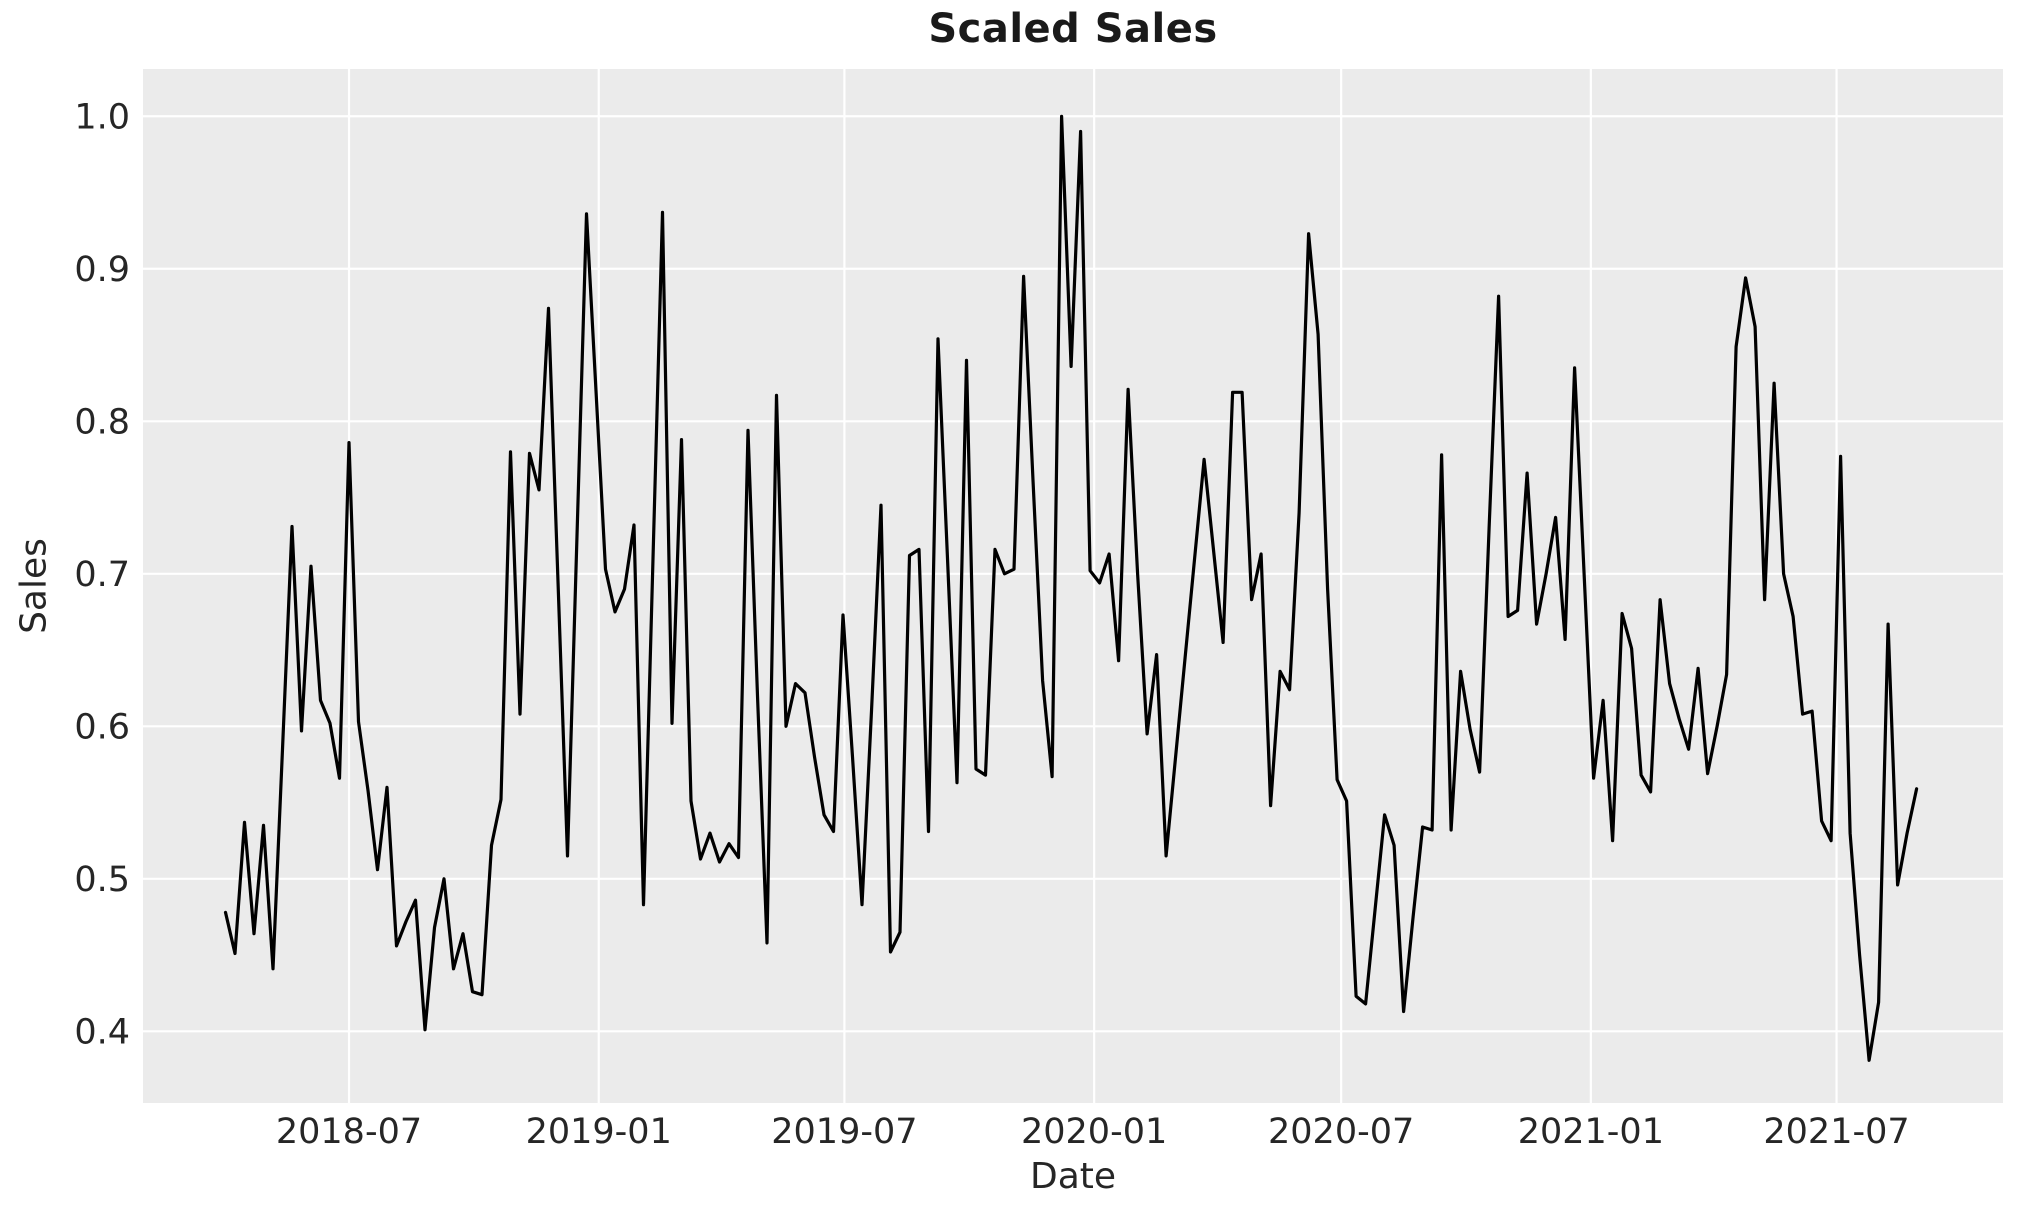 The image size is (2023, 1223). Describe the element at coordinates (1094, 1132) in the screenshot. I see `x-tick-label: 2020-01` at that location.